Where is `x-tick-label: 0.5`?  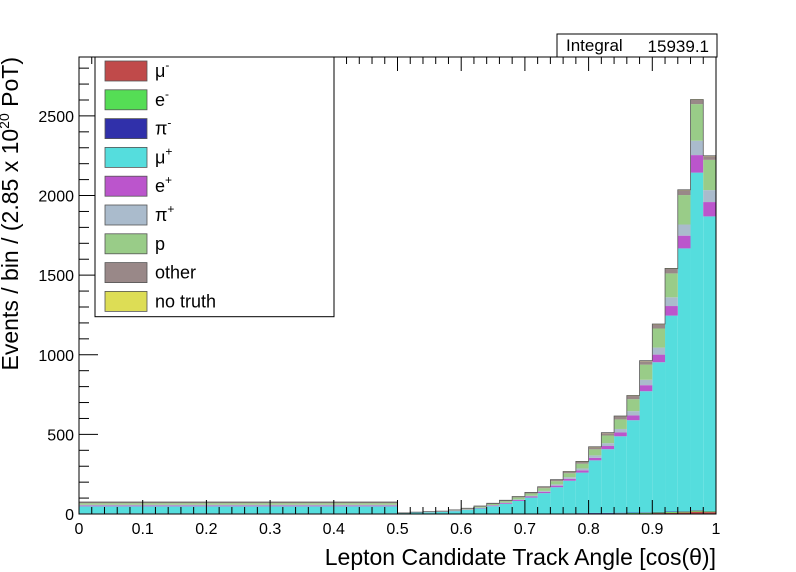
x-tick-label: 0.5 is located at coordinates (397, 529).